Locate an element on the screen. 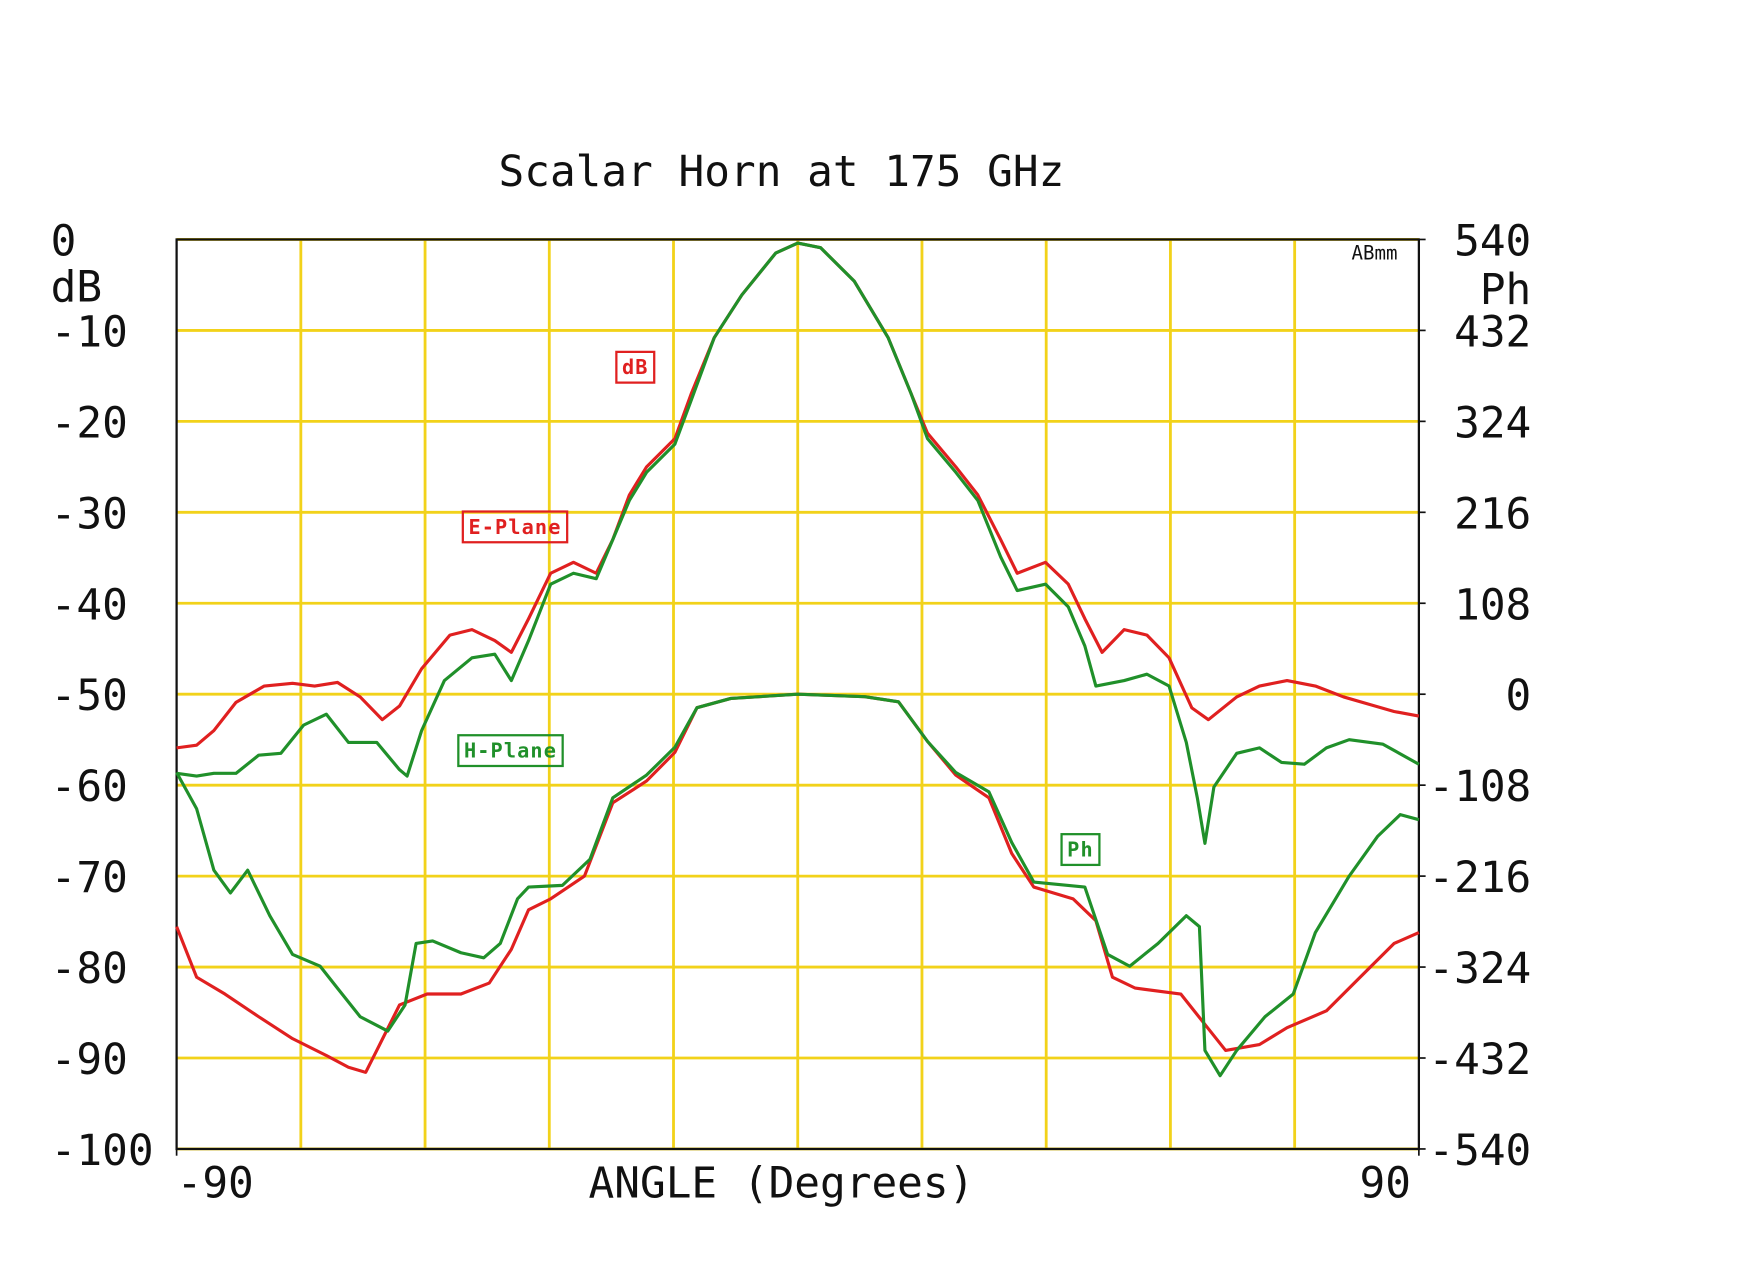  y-tick-label: -90 is located at coordinates (89, 1060).